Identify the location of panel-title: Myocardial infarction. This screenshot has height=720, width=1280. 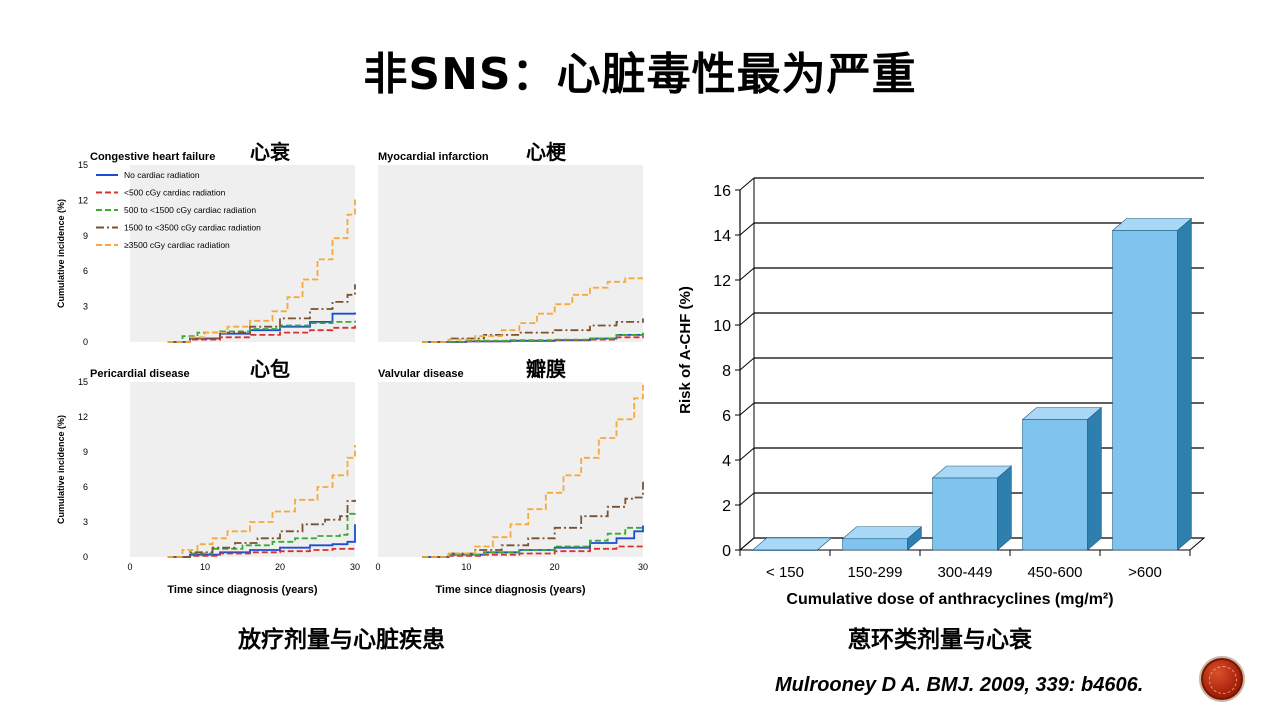
(433, 157).